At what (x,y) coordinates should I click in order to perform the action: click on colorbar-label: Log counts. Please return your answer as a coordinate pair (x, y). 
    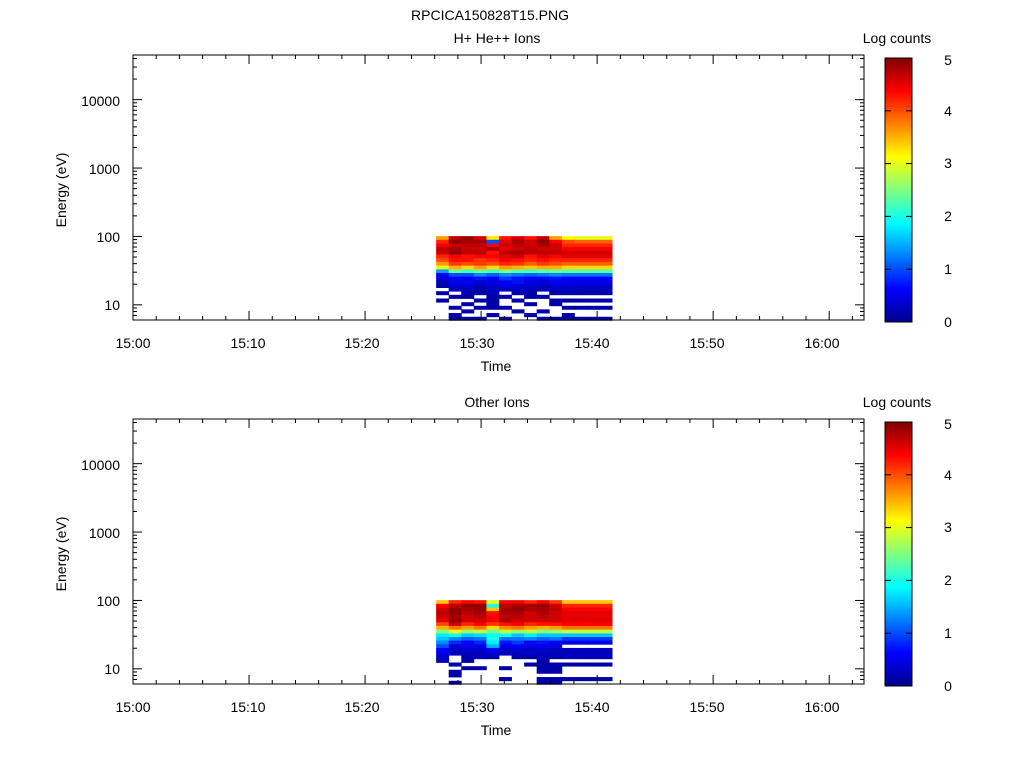
    Looking at the image, I should click on (897, 402).